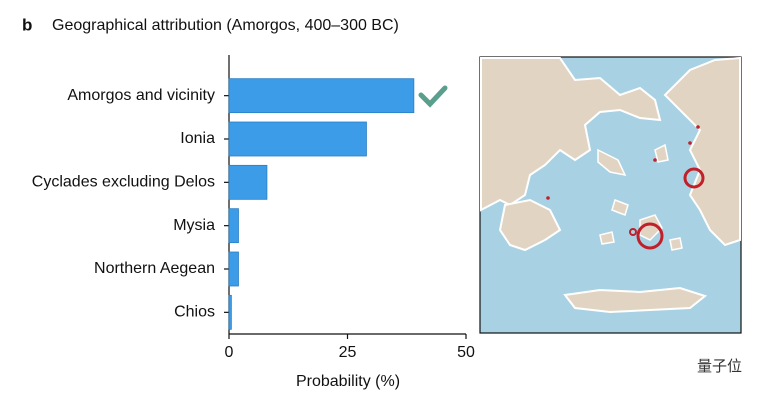  Describe the element at coordinates (194, 312) in the screenshot. I see `y-tick-label: Chios` at that location.